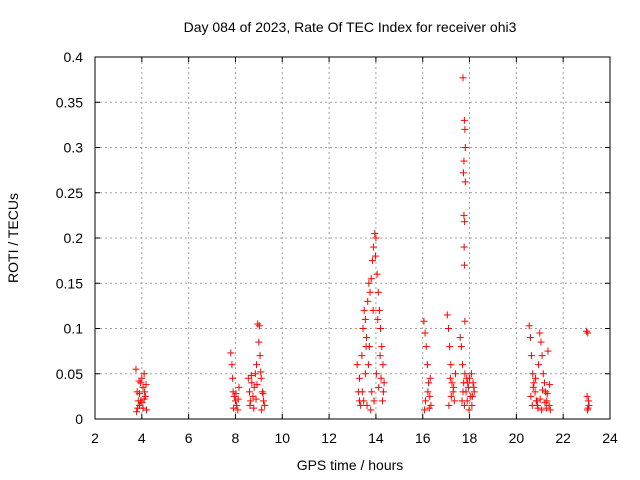 This screenshot has width=640, height=480. What do you see at coordinates (376, 438) in the screenshot?
I see `x-tick-label: 14` at bounding box center [376, 438].